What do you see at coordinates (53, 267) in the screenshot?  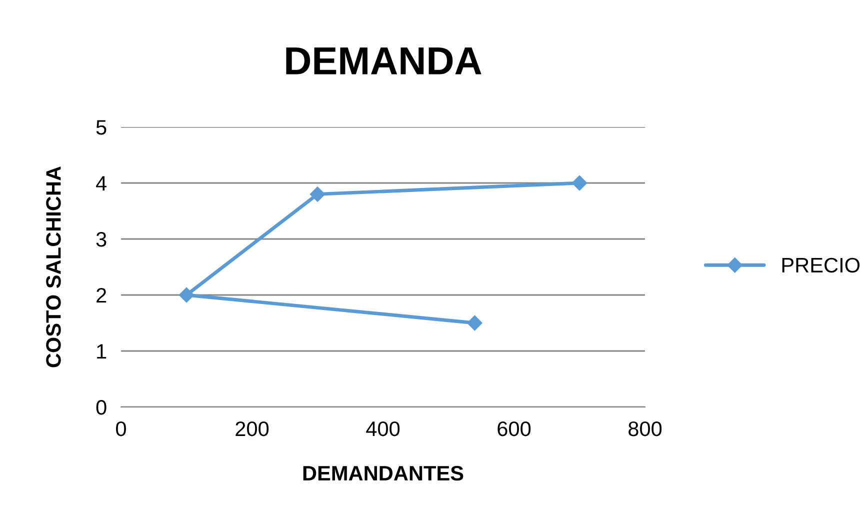 I see `y-axis-title: COSTO SALCHICHA` at bounding box center [53, 267].